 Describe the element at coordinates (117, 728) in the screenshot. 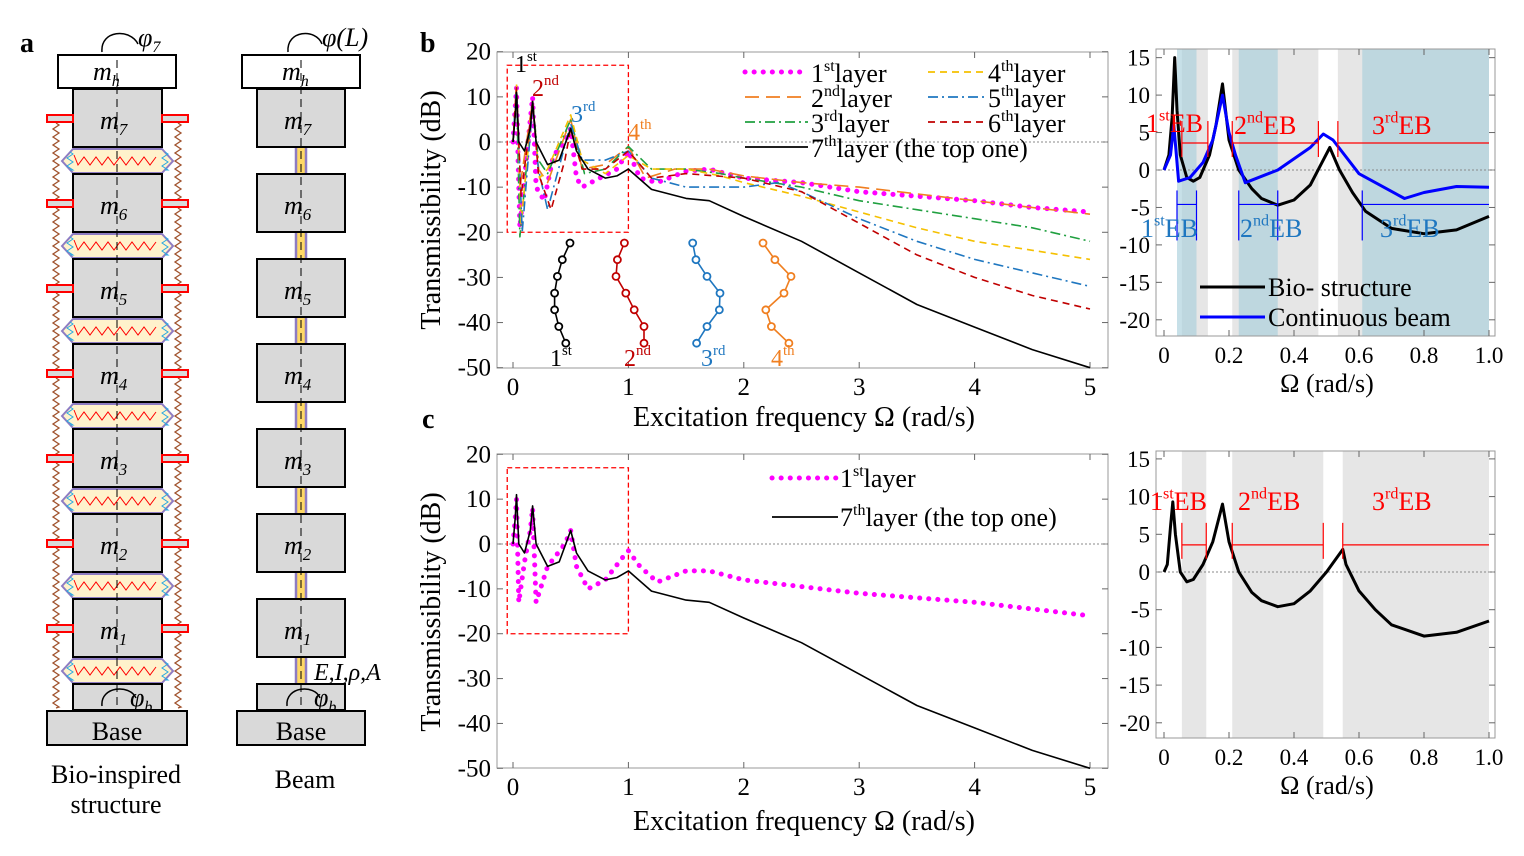

I see `bio-base` at that location.